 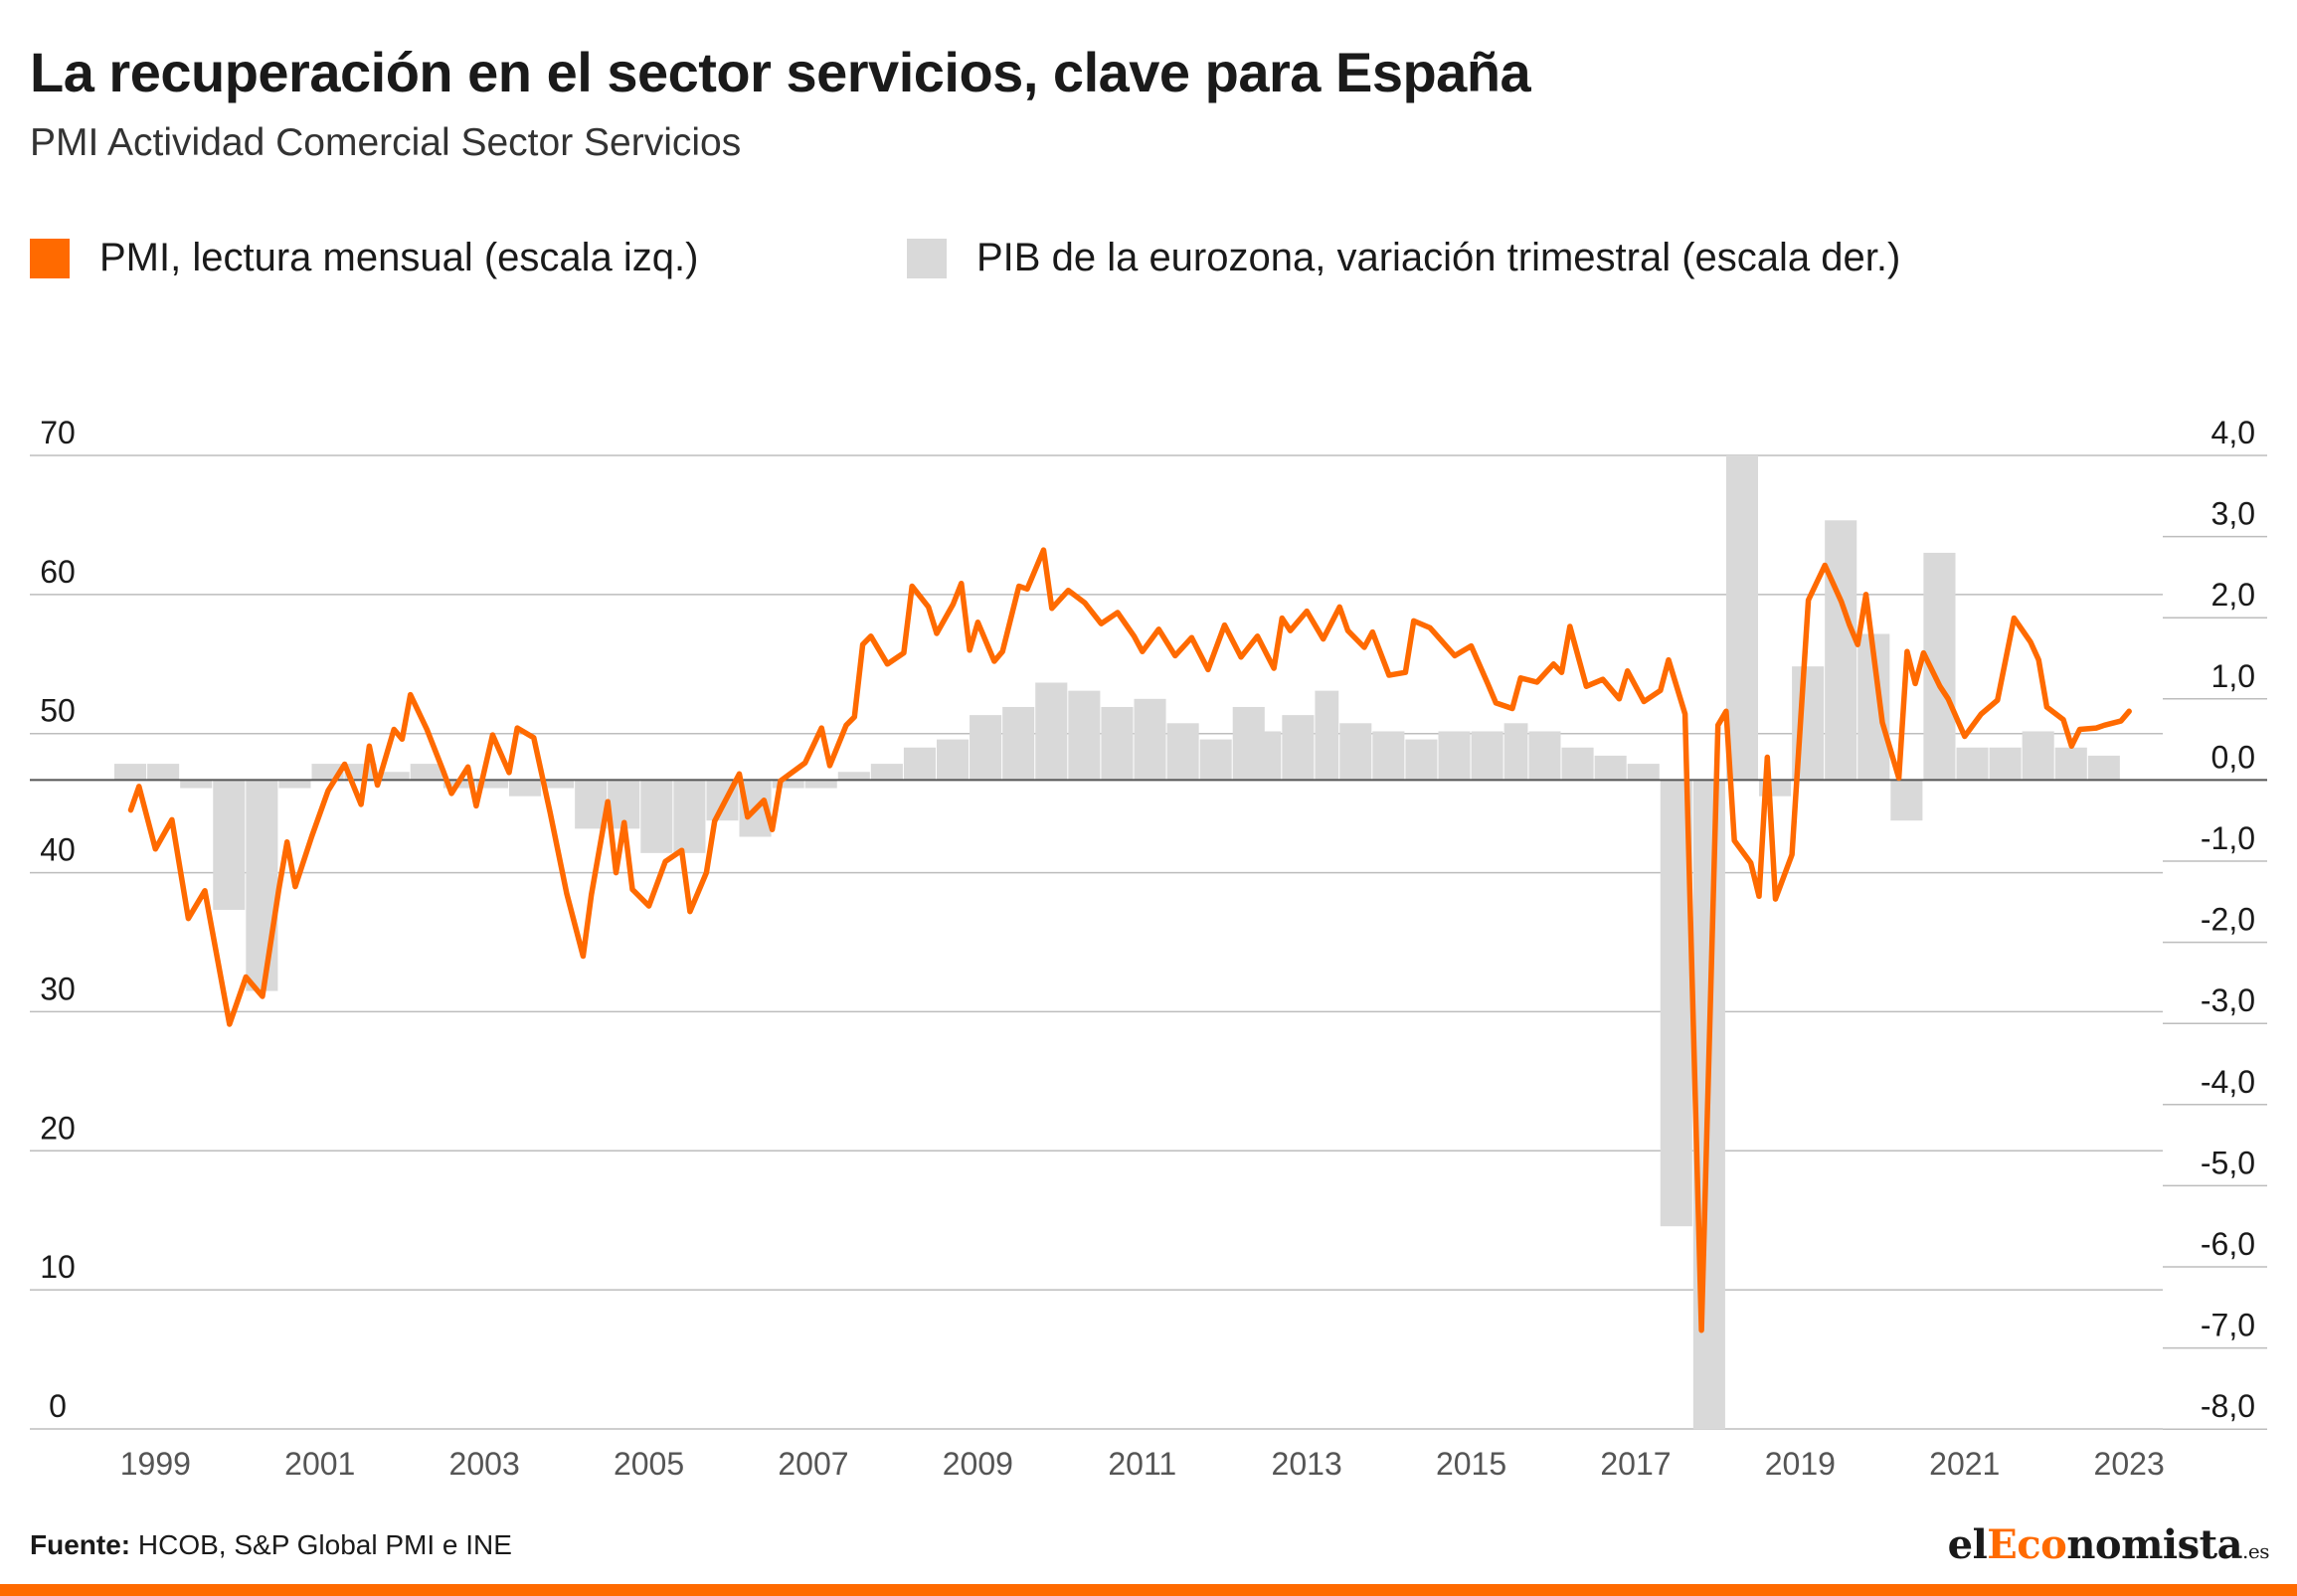 What do you see at coordinates (813, 1464) in the screenshot?
I see `x-tick-label: 2007` at bounding box center [813, 1464].